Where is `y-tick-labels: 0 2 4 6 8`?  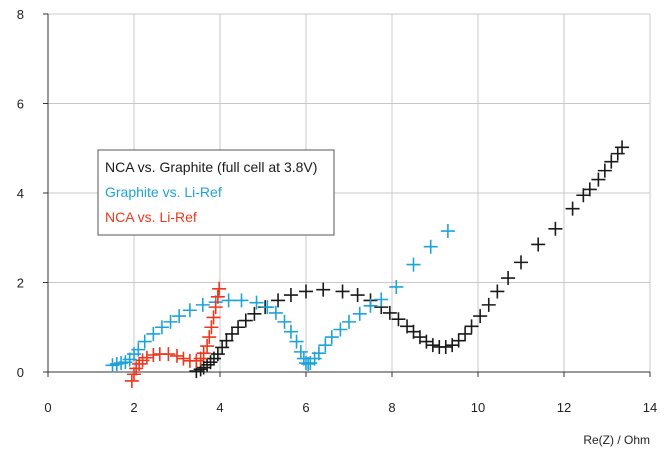 y-tick-labels: 0 2 4 6 8 is located at coordinates (32, 193).